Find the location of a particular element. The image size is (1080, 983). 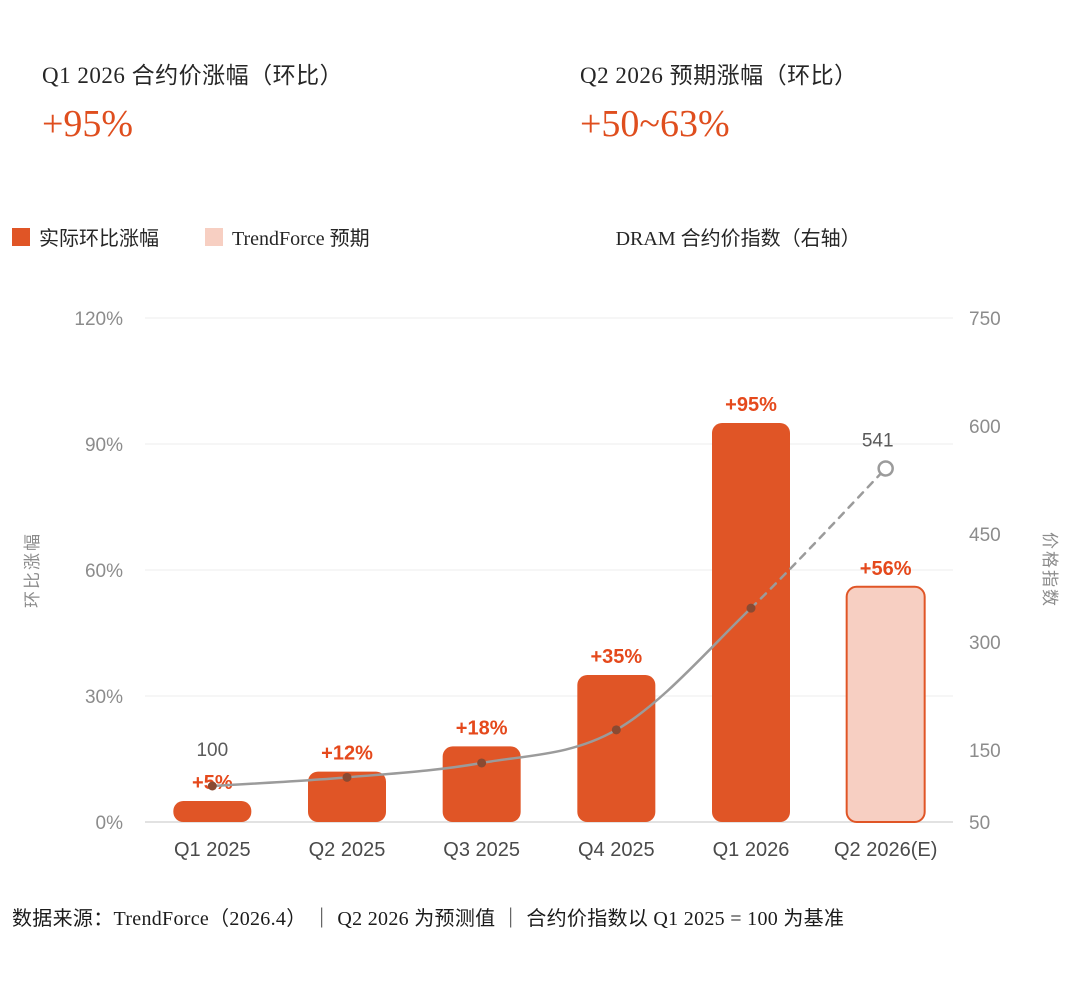

forecast-color-swatch-icon is located at coordinates (214, 236).